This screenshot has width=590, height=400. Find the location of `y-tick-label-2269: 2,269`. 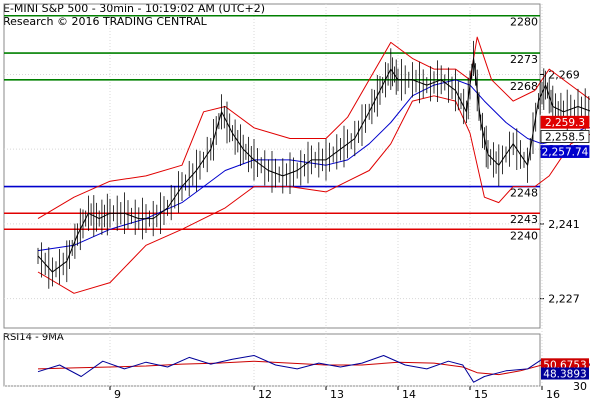

y-tick-label-2269: 2,269 is located at coordinates (564, 74).